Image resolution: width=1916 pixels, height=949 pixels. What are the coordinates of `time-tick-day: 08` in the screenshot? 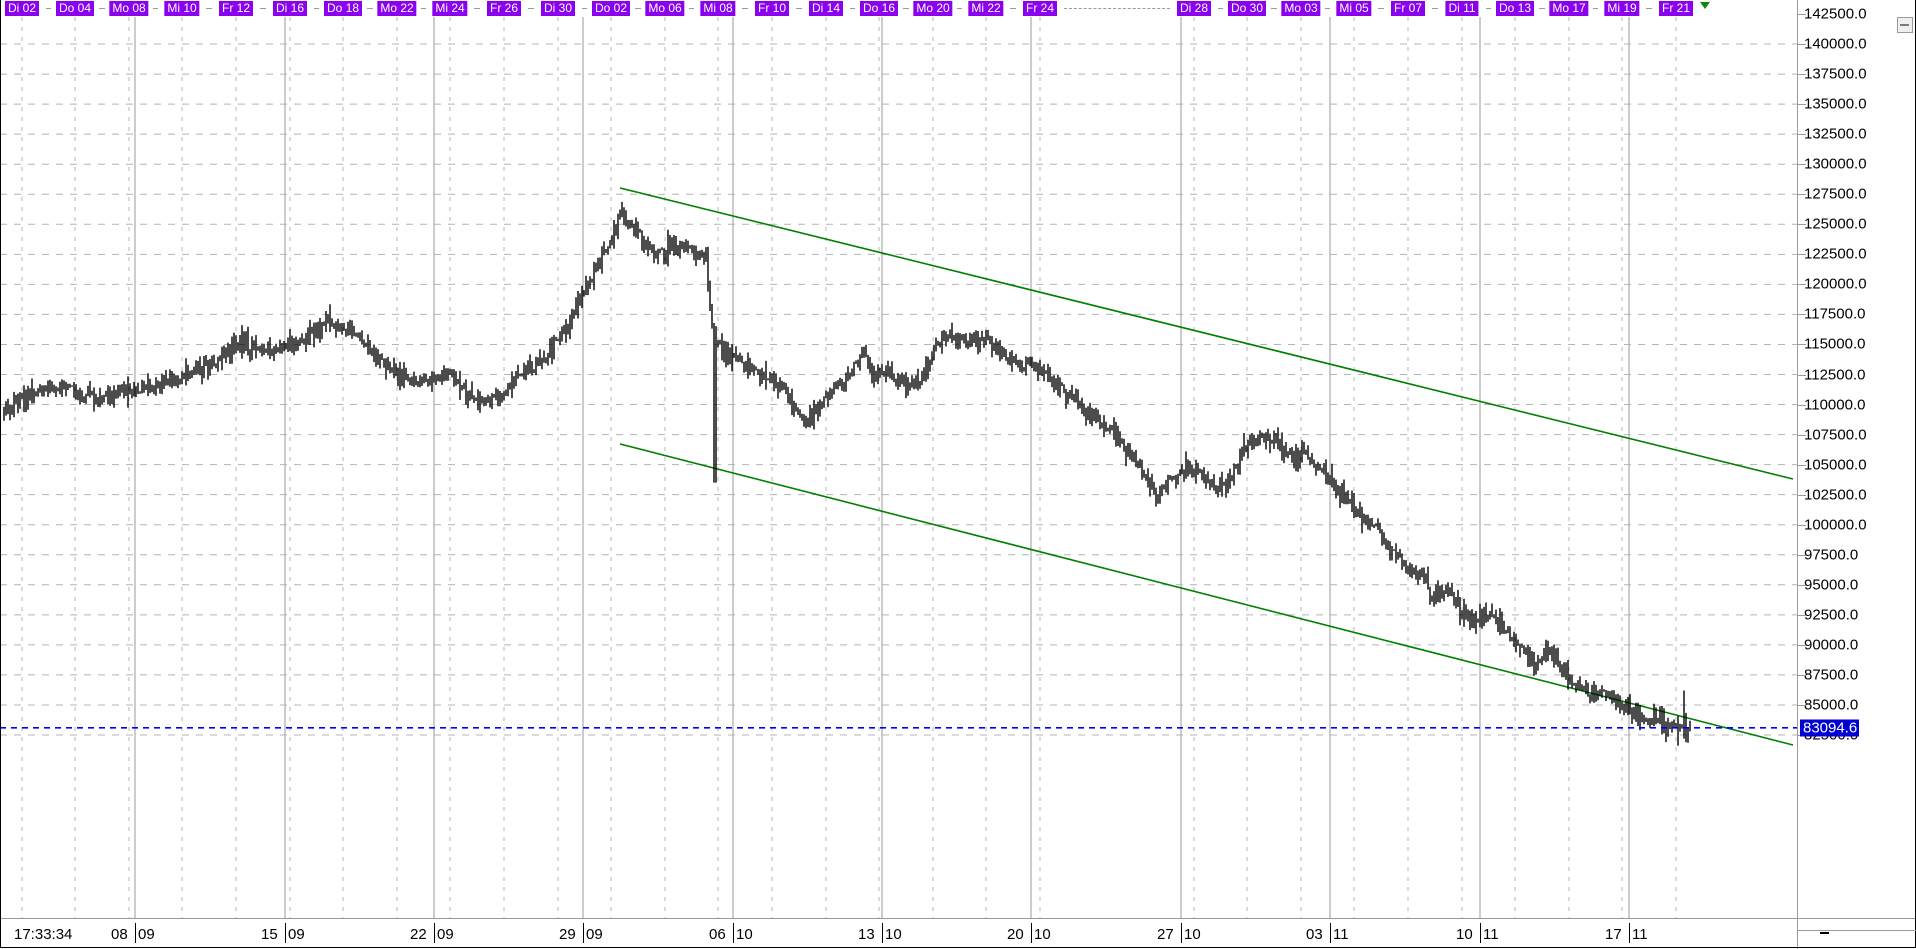 It's located at (119, 934).